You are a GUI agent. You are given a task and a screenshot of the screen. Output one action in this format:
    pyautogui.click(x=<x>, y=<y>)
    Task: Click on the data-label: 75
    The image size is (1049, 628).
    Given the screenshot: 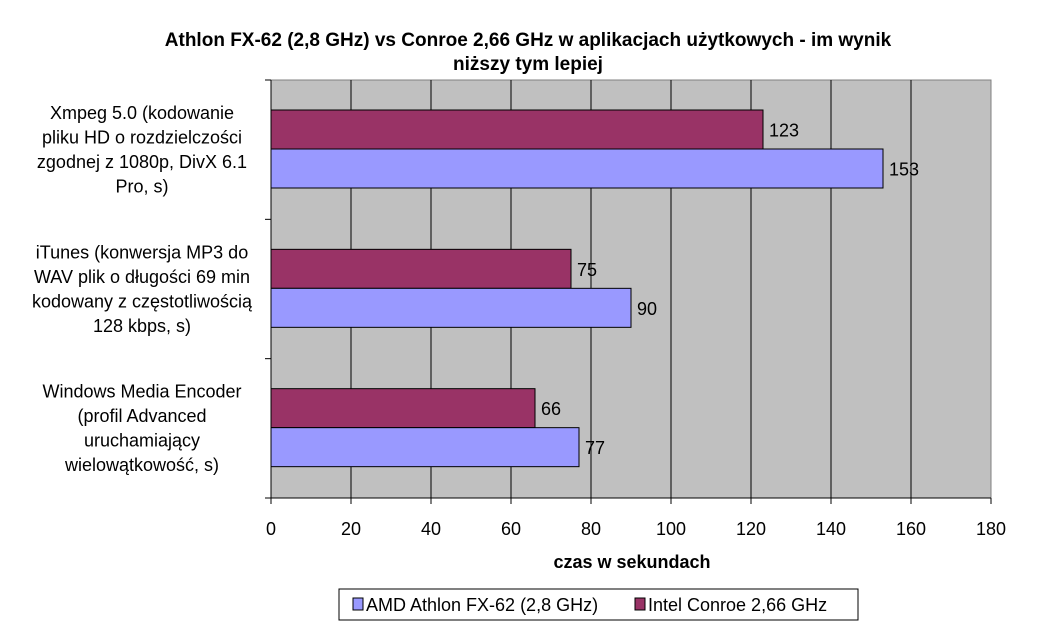 What is the action you would take?
    pyautogui.click(x=587, y=270)
    